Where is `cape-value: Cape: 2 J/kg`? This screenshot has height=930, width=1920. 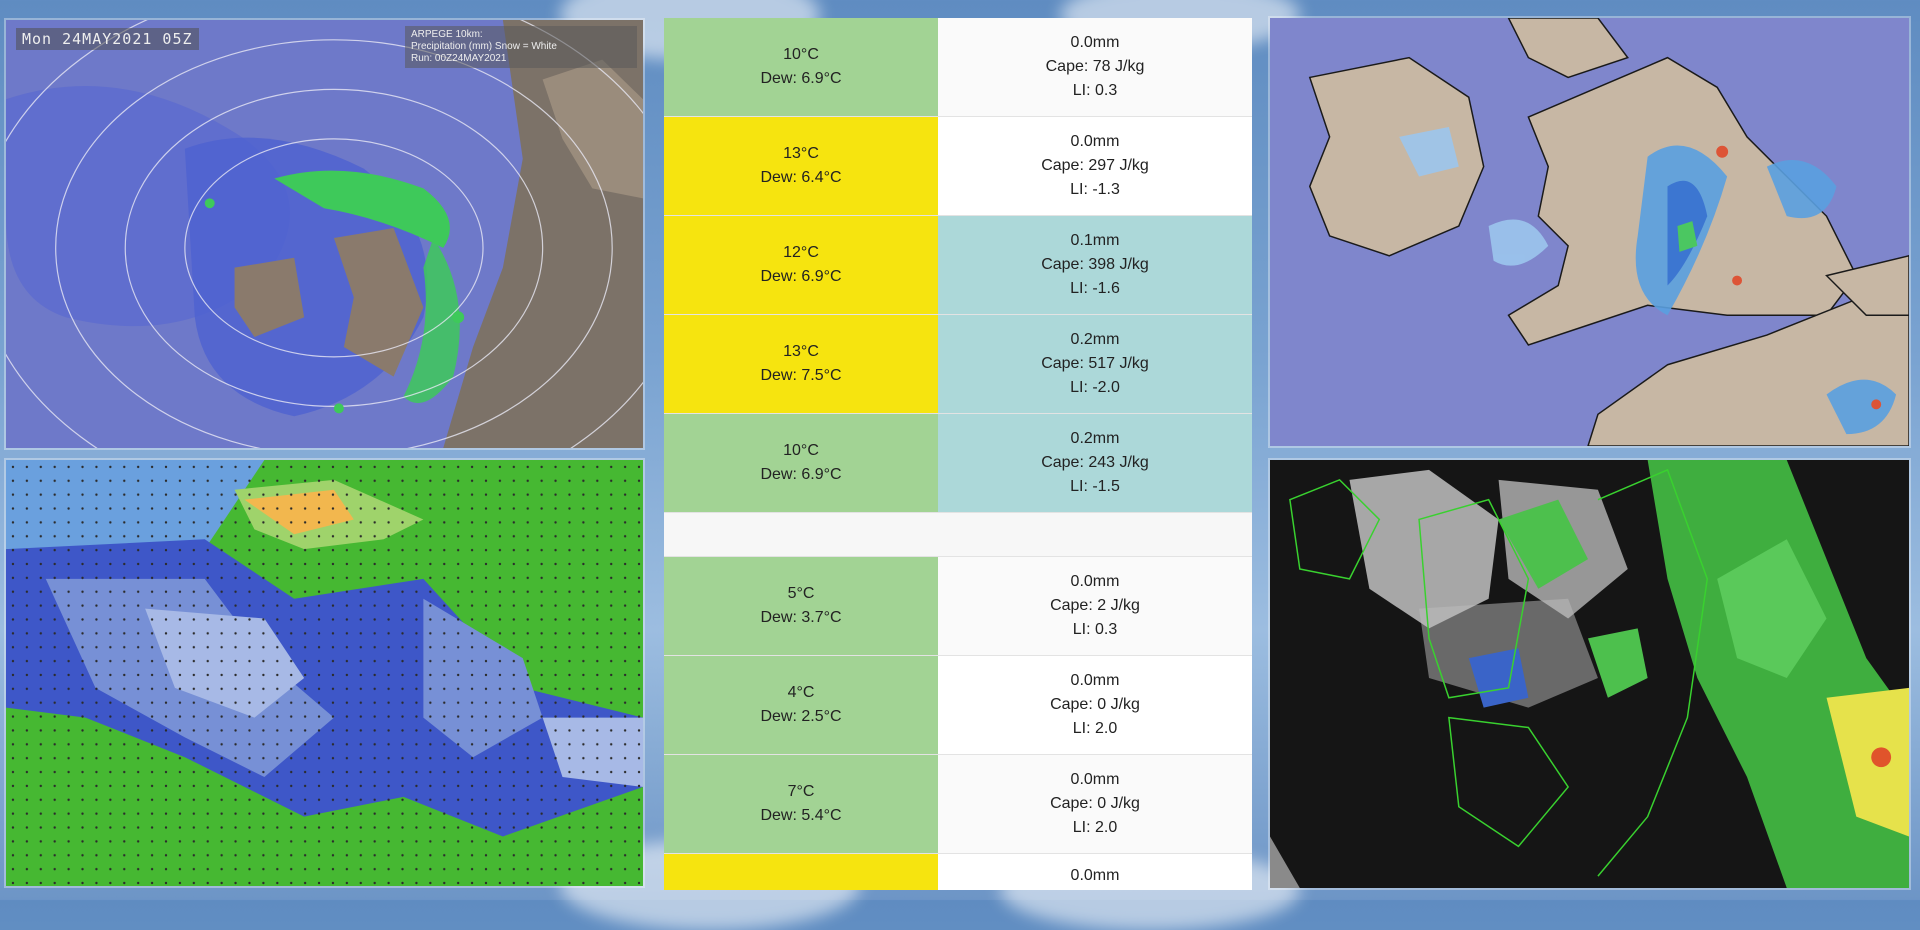 cape-value: Cape: 2 J/kg is located at coordinates (1095, 605).